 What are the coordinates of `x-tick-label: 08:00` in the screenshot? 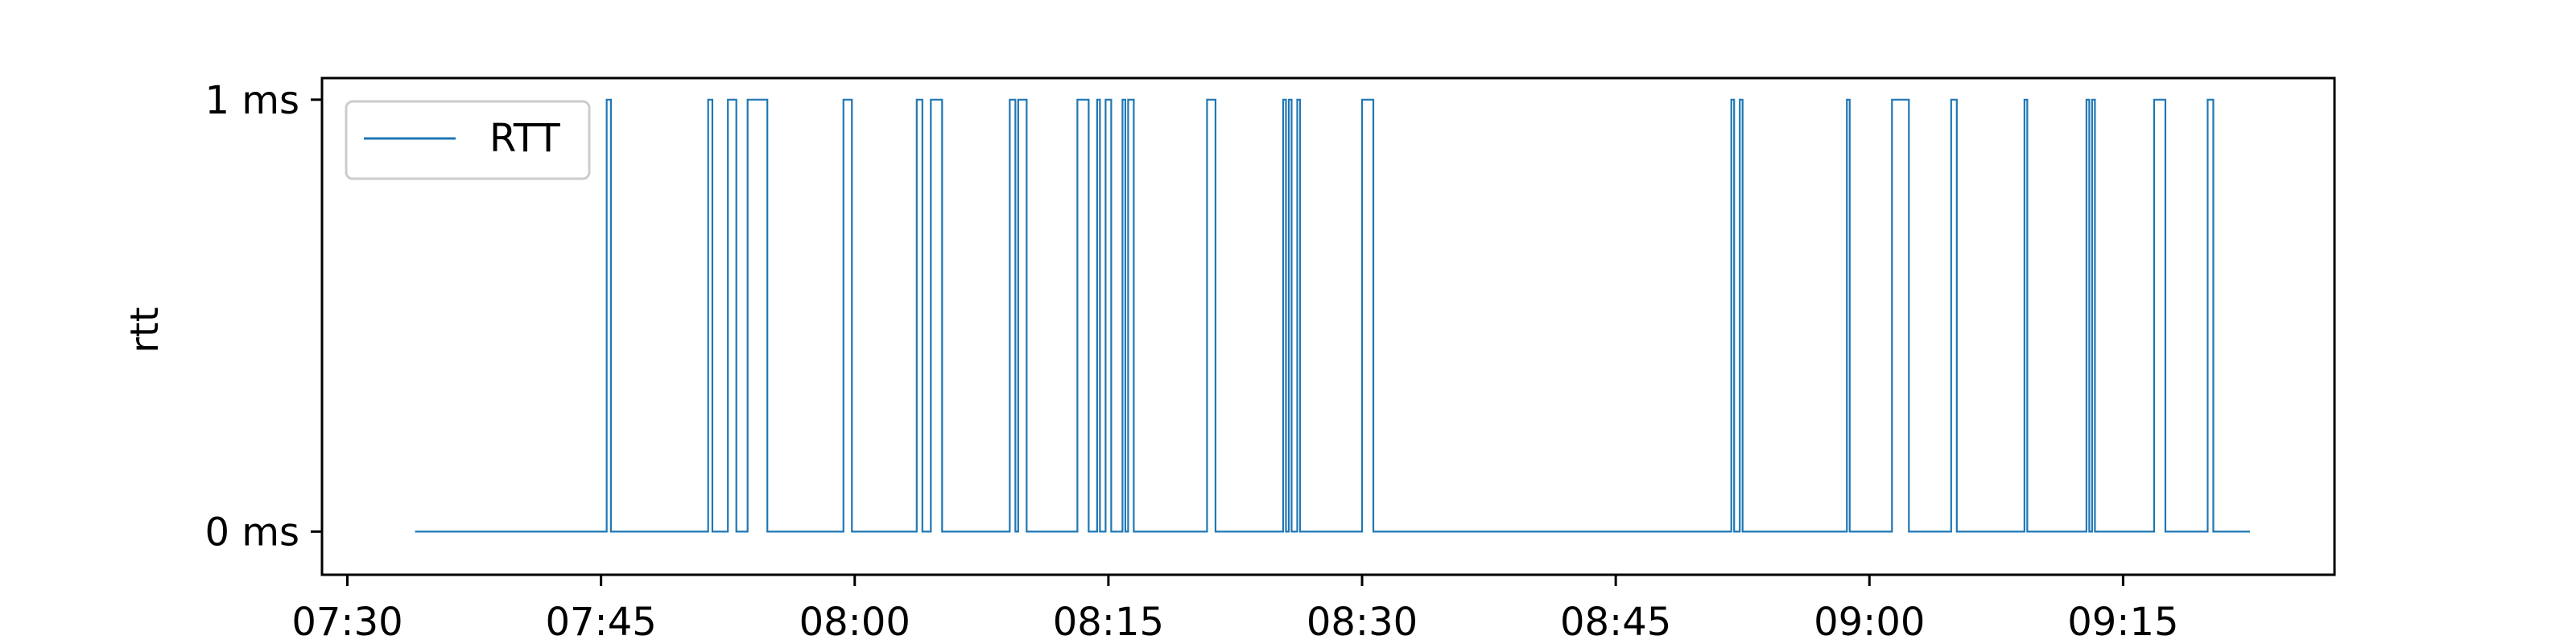 It's located at (854, 622).